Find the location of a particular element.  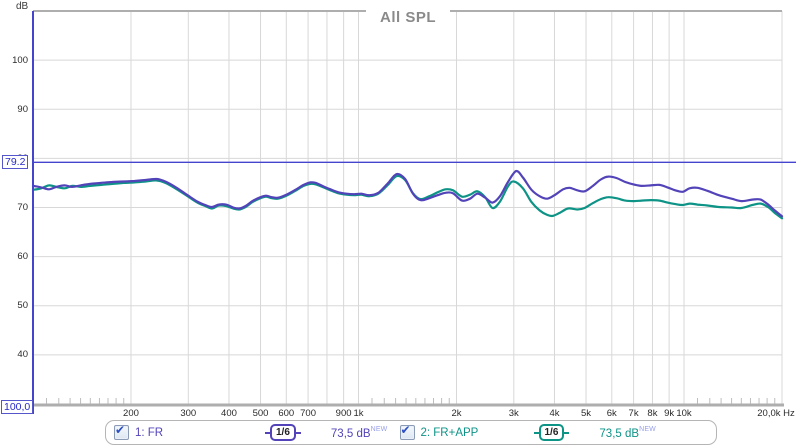

trace-1-fr is located at coordinates (407, 193).